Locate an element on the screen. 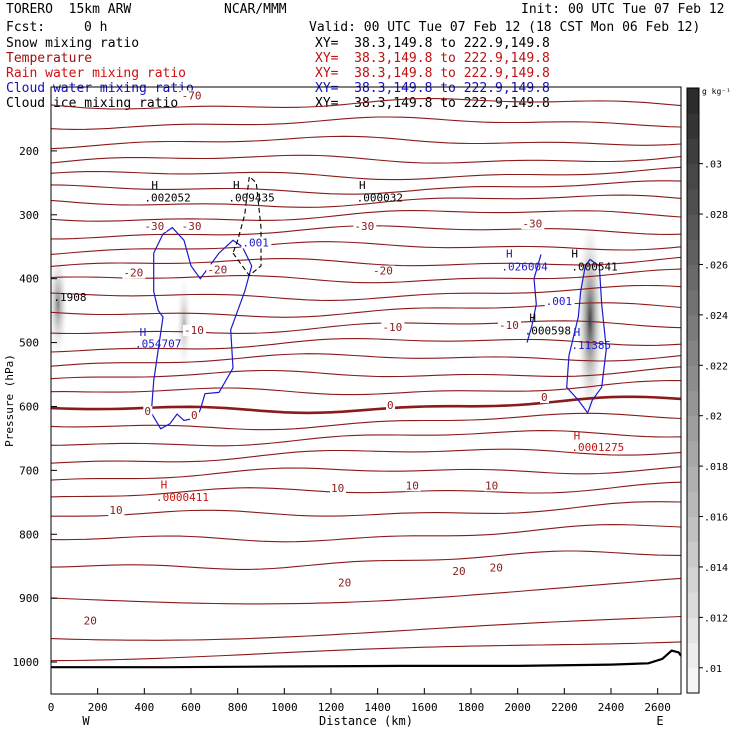 The width and height of the screenshot is (740, 740). temperature-contour-label: 20 is located at coordinates (458, 571).